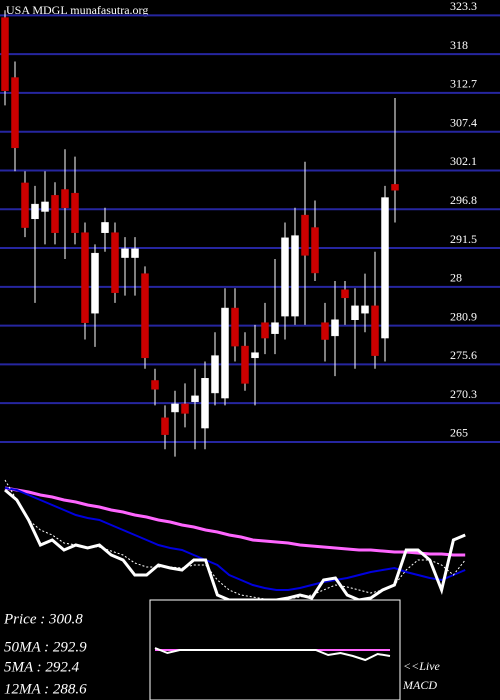 The height and width of the screenshot is (700, 500). What do you see at coordinates (272, 654) in the screenshot?
I see `macd-line` at bounding box center [272, 654].